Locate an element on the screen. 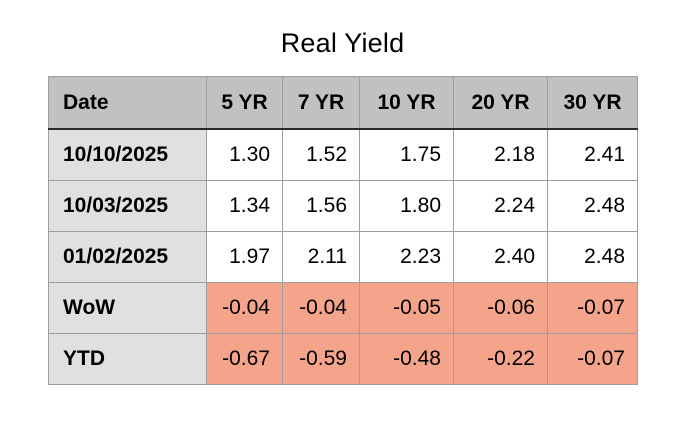 This screenshot has height=424, width=674. column-header-10yr: 10 YR is located at coordinates (406, 103).